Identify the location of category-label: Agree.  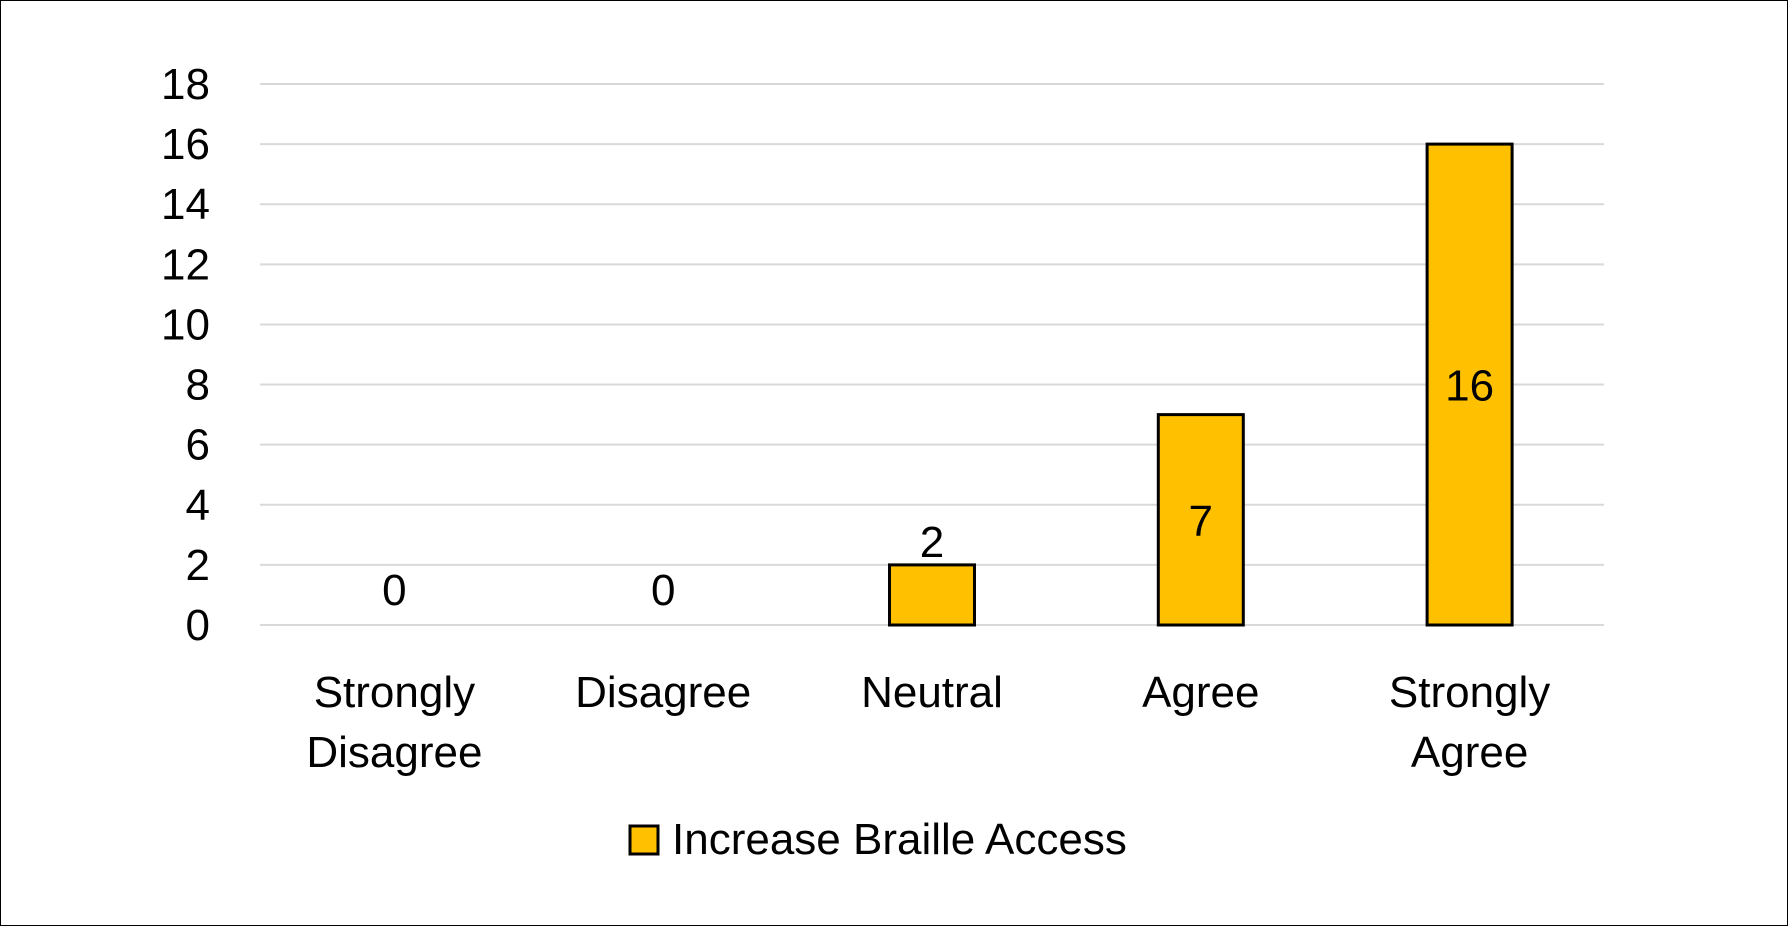
(1200, 692).